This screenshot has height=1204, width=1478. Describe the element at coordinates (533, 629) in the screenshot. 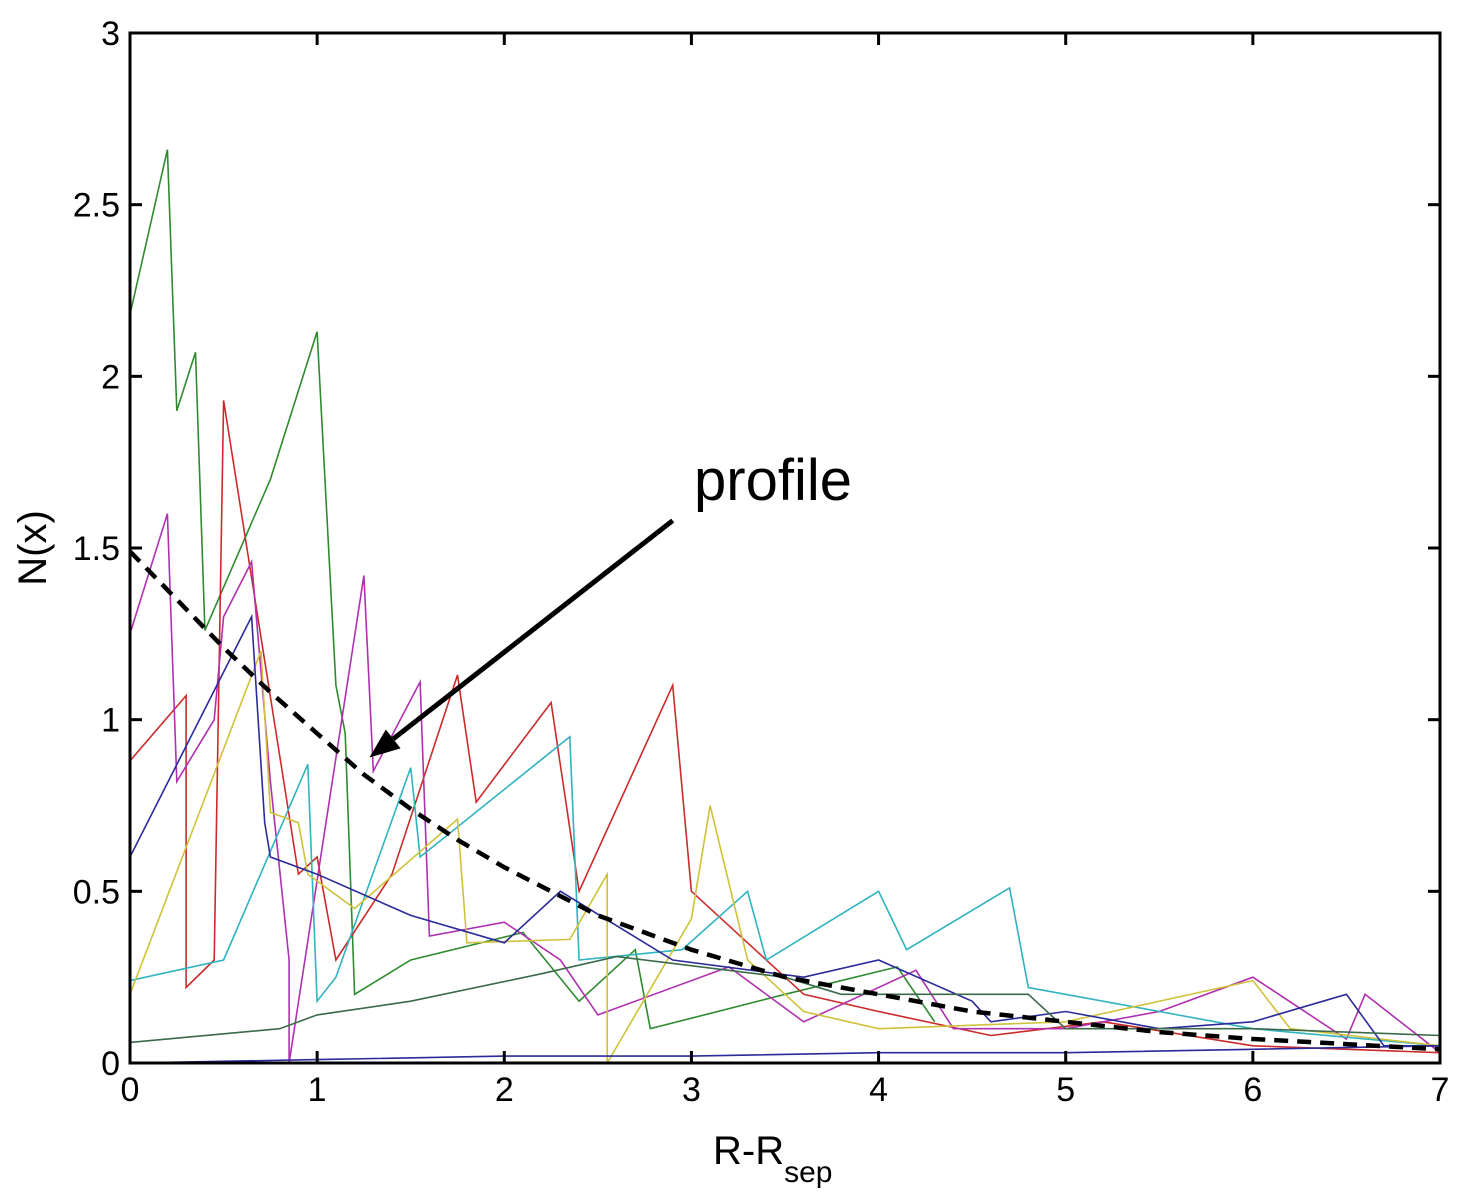

I see `annotation-arrow` at that location.